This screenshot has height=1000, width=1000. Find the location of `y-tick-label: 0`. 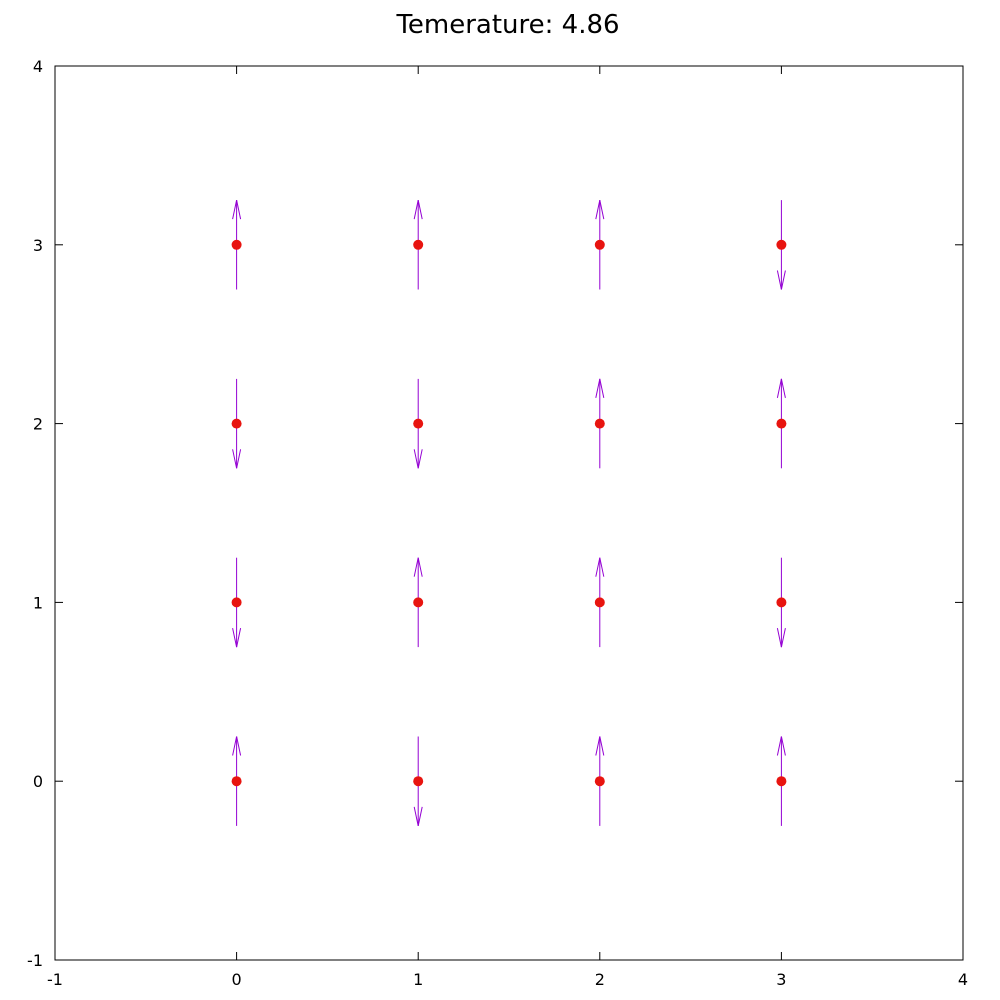

y-tick-label: 0 is located at coordinates (38, 781).